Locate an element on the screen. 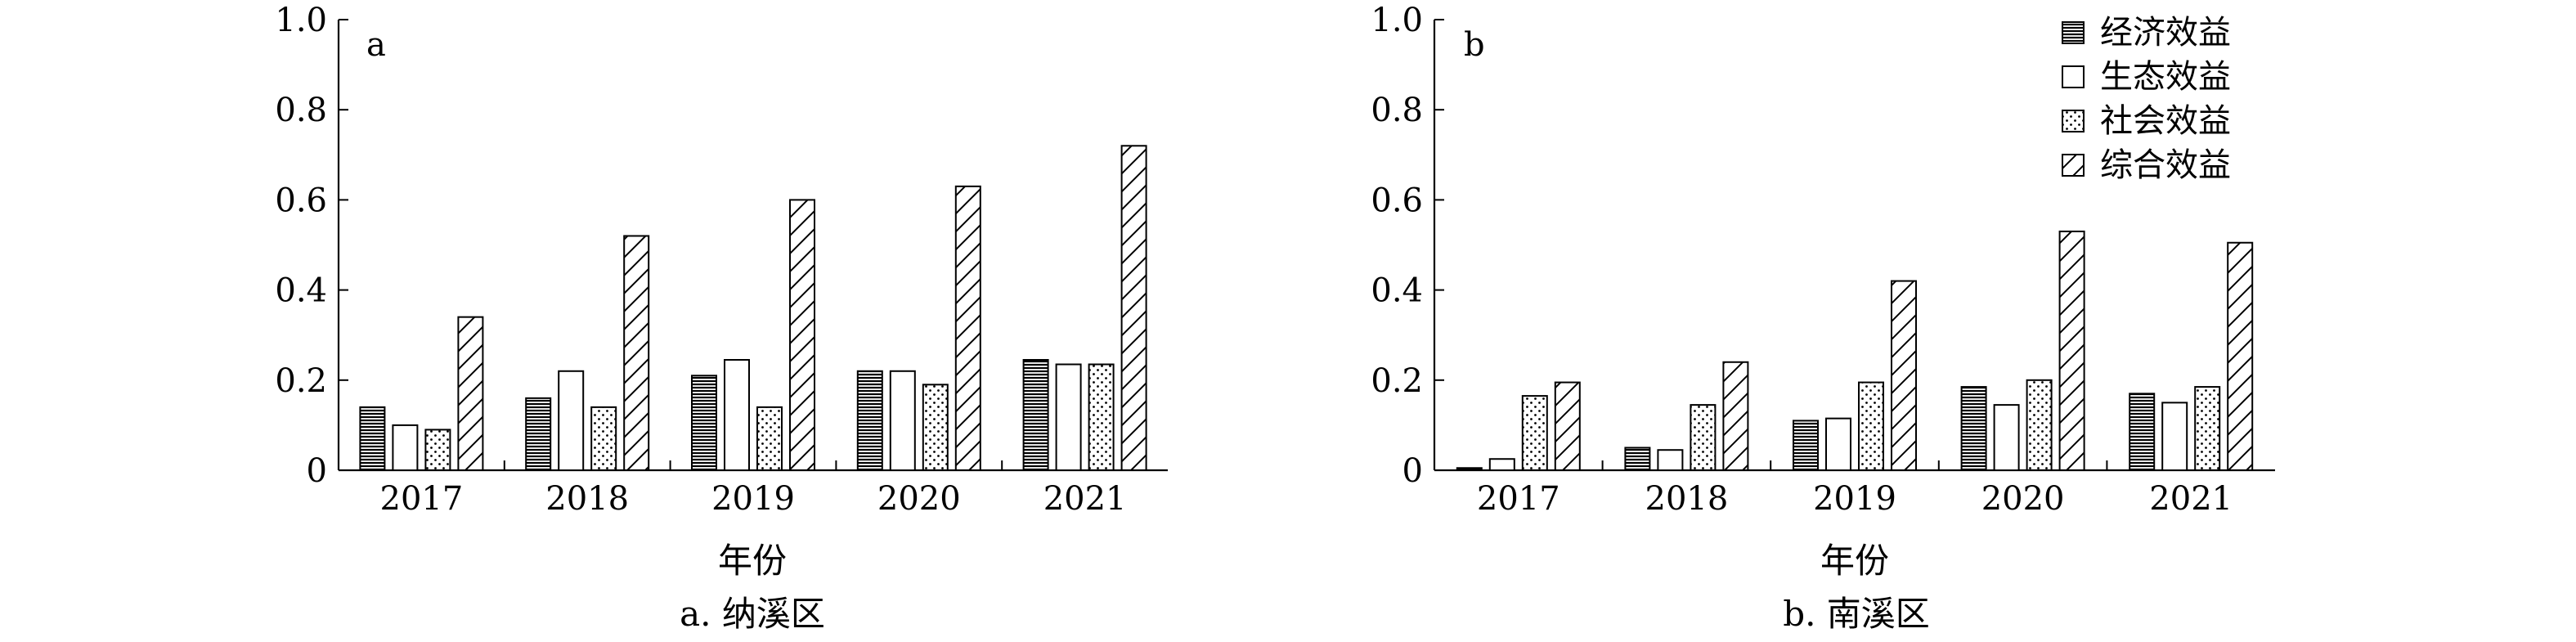 This screenshot has height=642, width=2576. x-tick-label-a: 2021 is located at coordinates (1085, 499).